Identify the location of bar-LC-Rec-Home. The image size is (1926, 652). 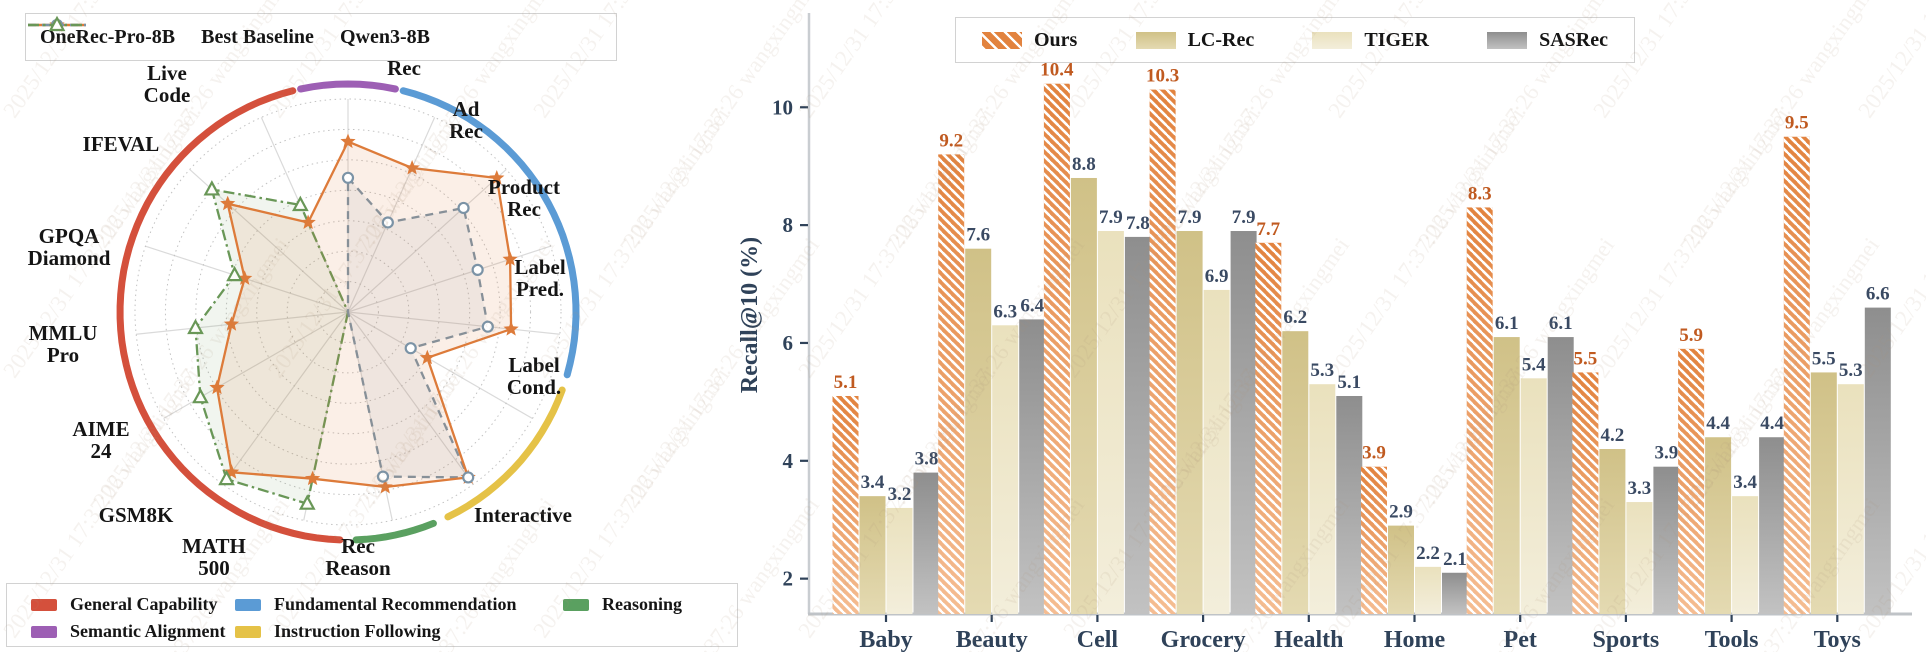
(1401, 569).